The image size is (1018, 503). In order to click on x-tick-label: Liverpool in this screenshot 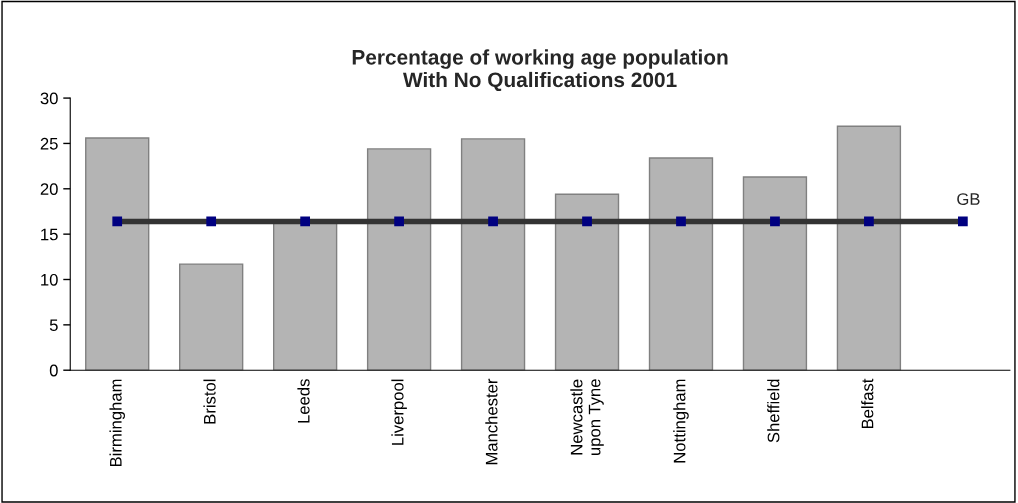, I will do `click(399, 412)`.